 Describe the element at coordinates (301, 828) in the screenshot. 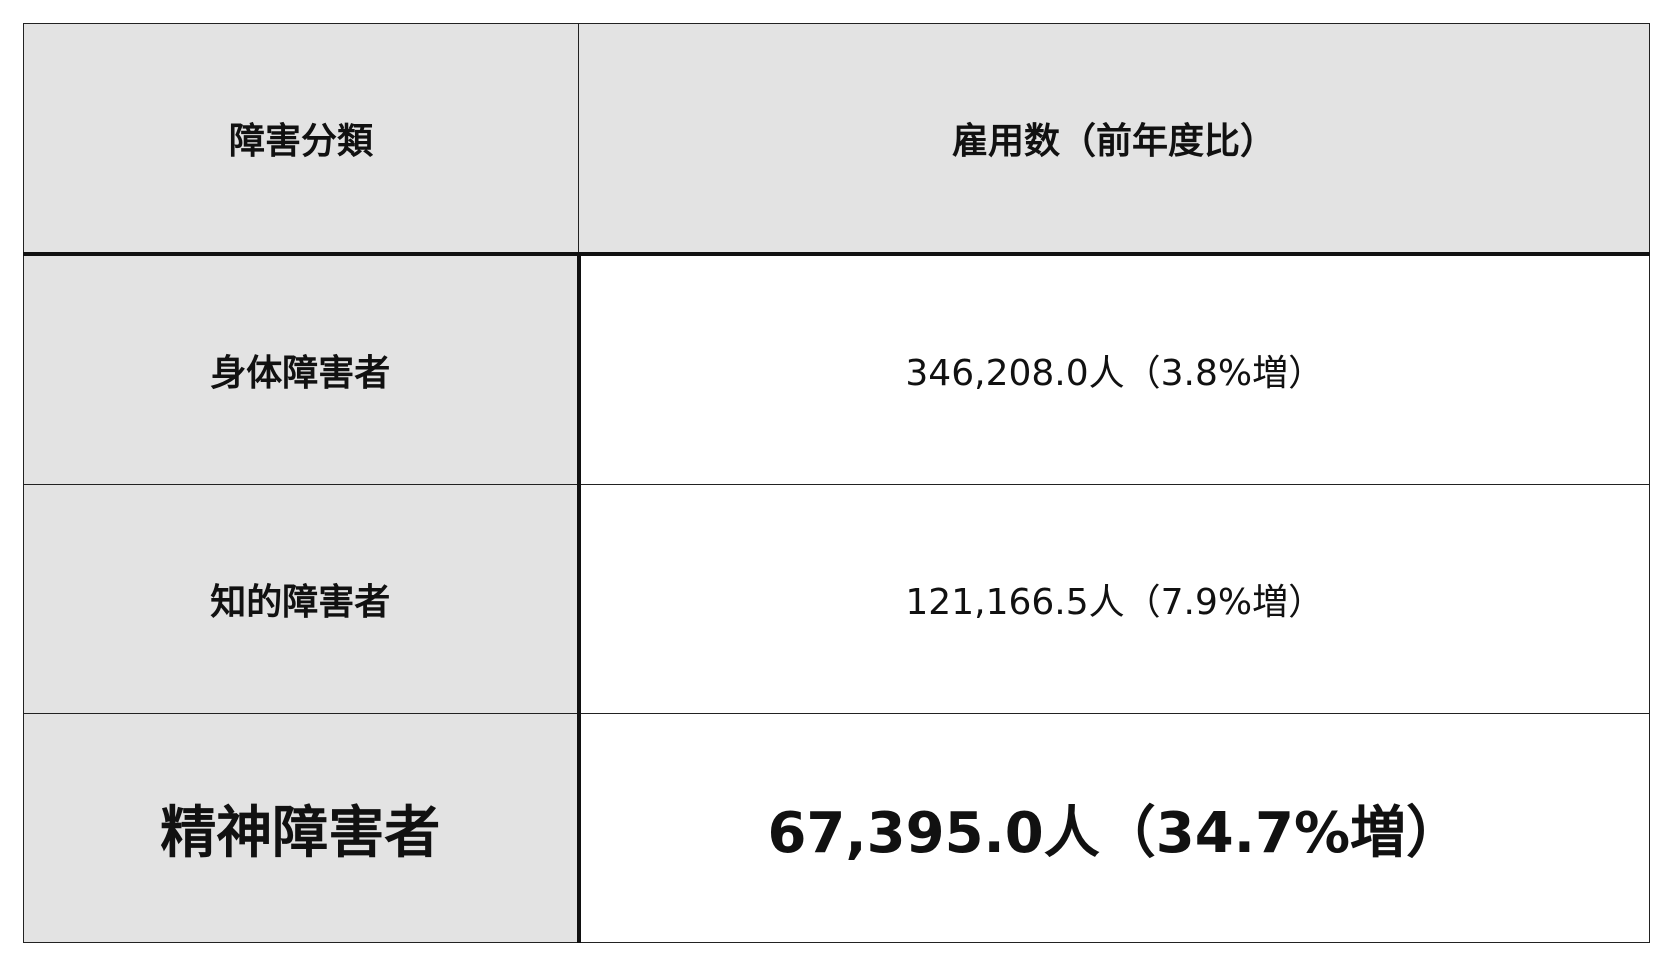

I see `row-category: 精神障害者` at that location.